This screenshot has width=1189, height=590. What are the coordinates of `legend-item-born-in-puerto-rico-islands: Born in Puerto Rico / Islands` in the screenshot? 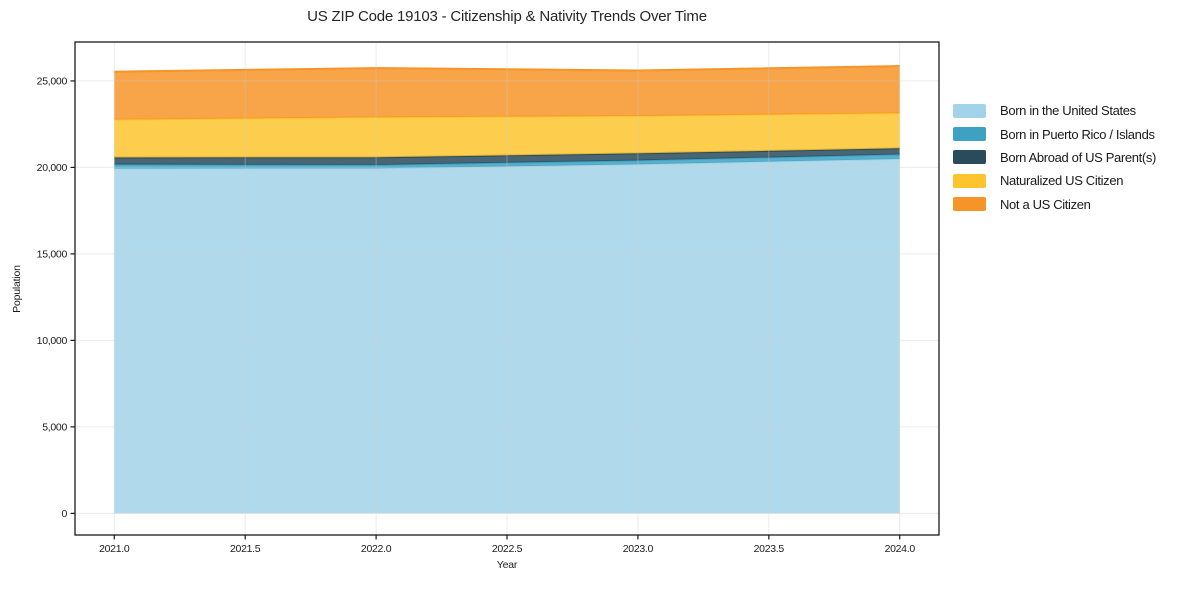 It's located at (1054, 133).